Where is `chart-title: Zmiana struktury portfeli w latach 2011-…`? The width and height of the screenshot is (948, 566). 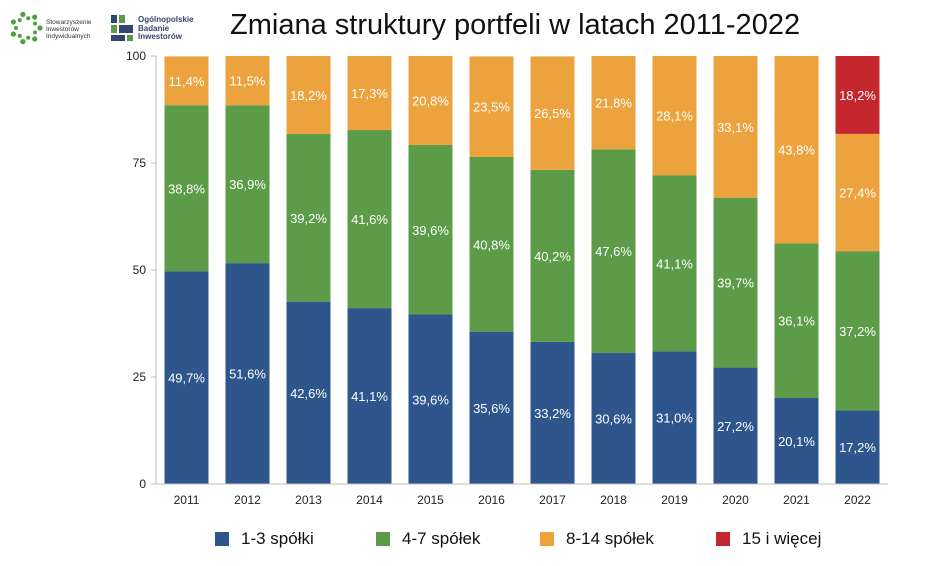 chart-title: Zmiana struktury portfeli w latach 2011-… is located at coordinates (515, 25).